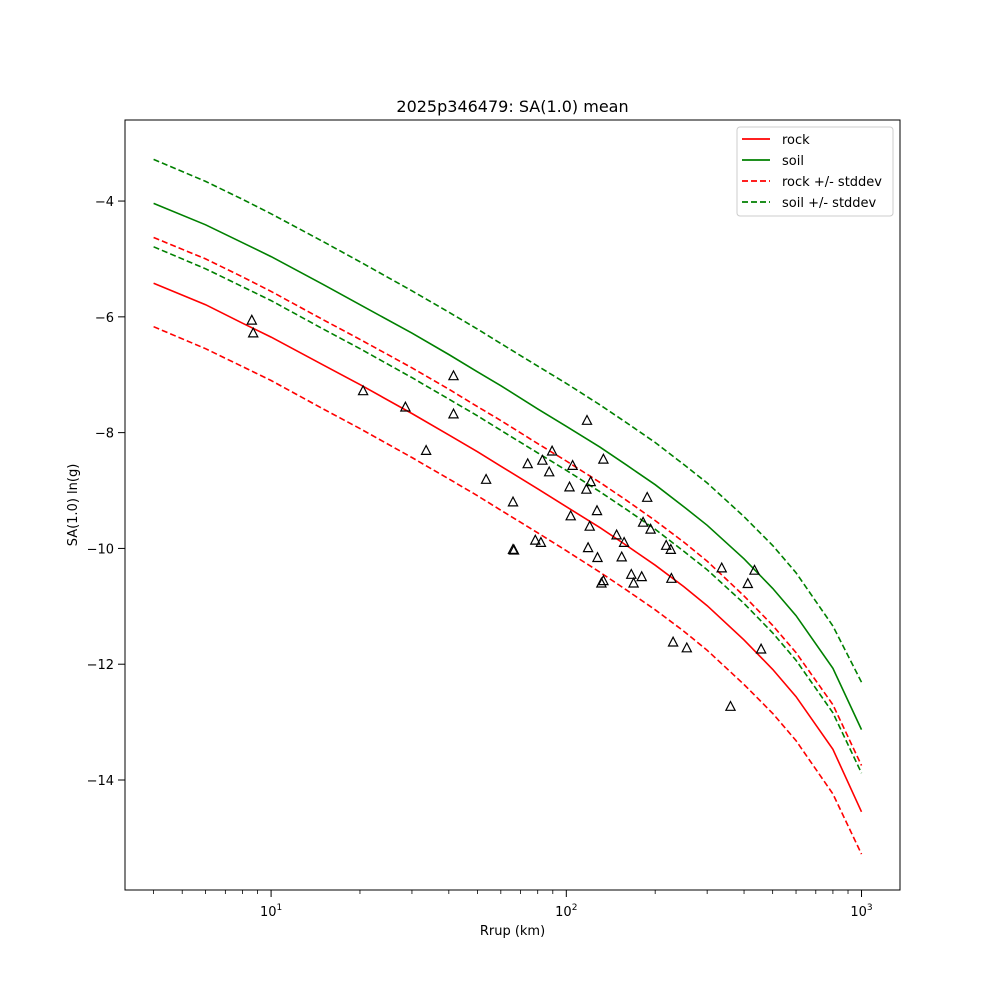 This screenshot has height=1000, width=1000. I want to click on legend-label-rock: rock, so click(796, 140).